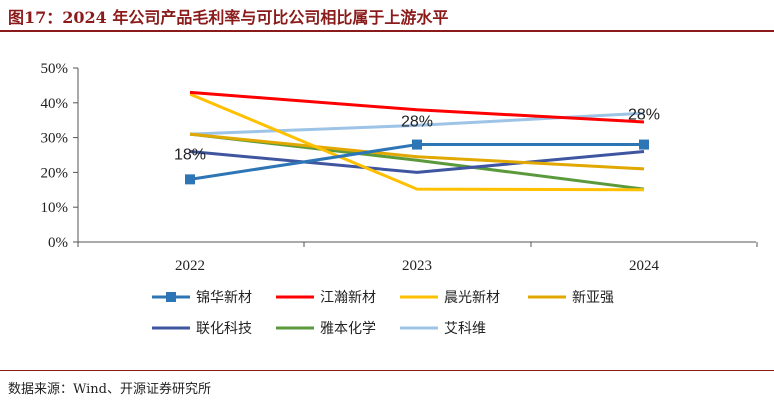 The height and width of the screenshot is (404, 774). Describe the element at coordinates (109, 389) in the screenshot. I see `source-note: 数据来源：Wind、开源证券研究所` at that location.